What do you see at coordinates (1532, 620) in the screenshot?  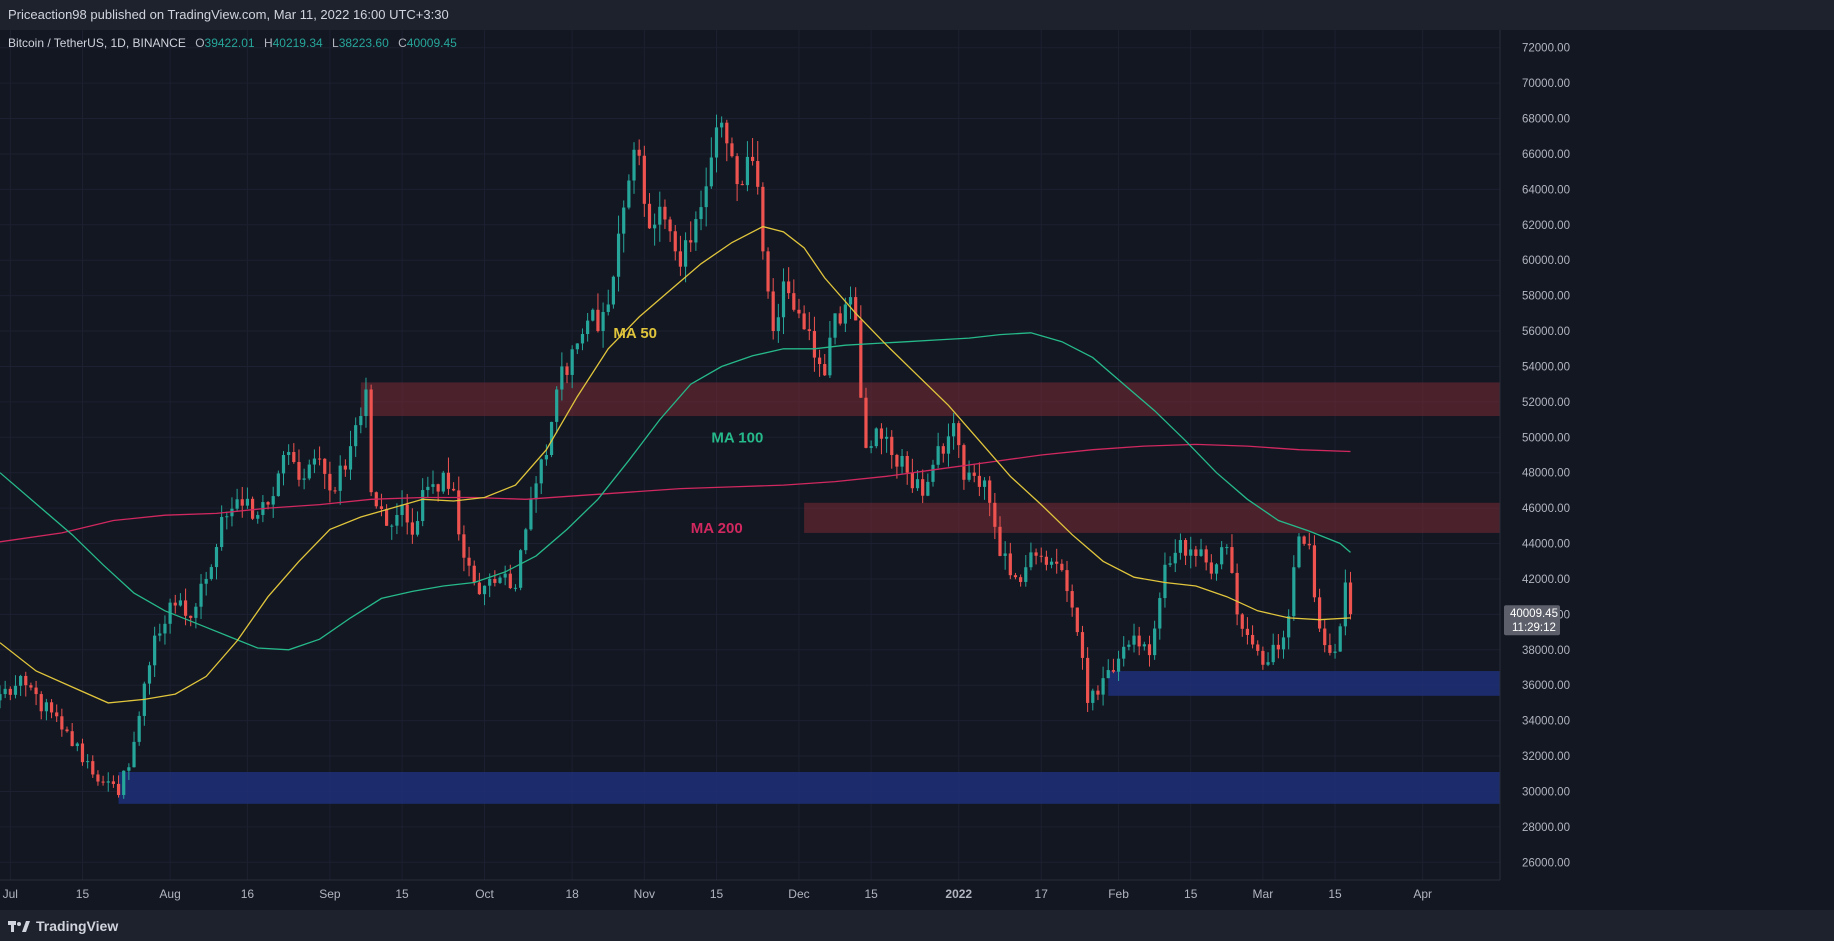 I see `last-price-tag` at bounding box center [1532, 620].